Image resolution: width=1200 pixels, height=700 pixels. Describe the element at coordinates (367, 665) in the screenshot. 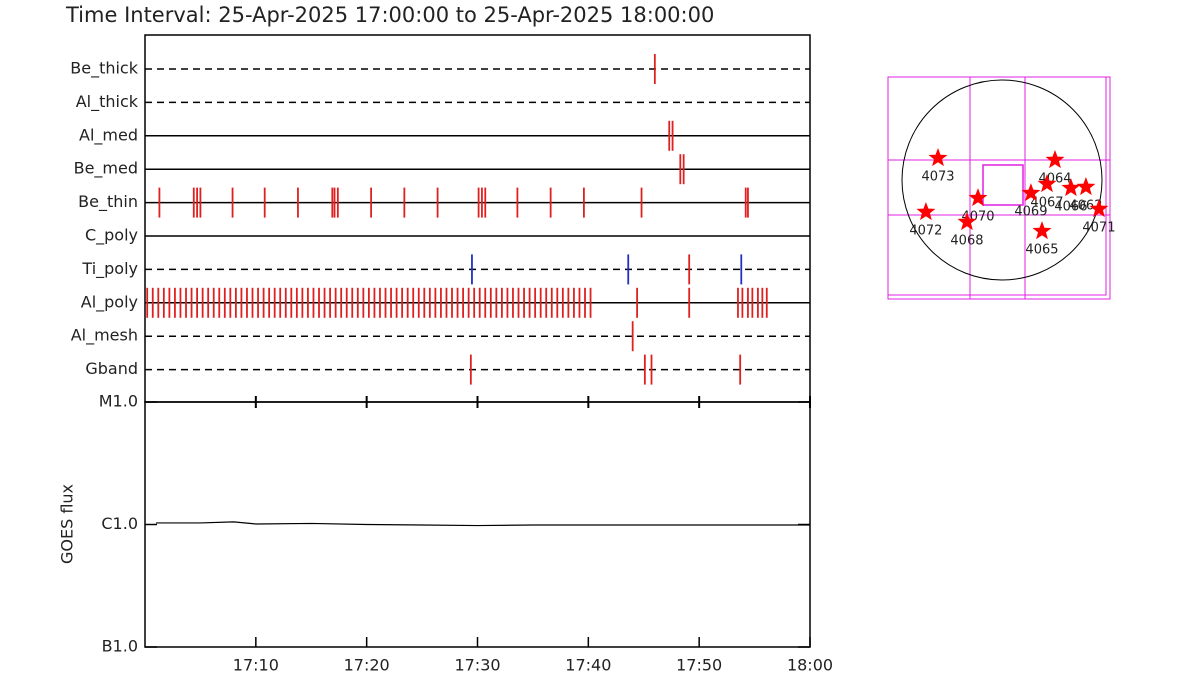

I see `x-tick-label: 17:20` at that location.